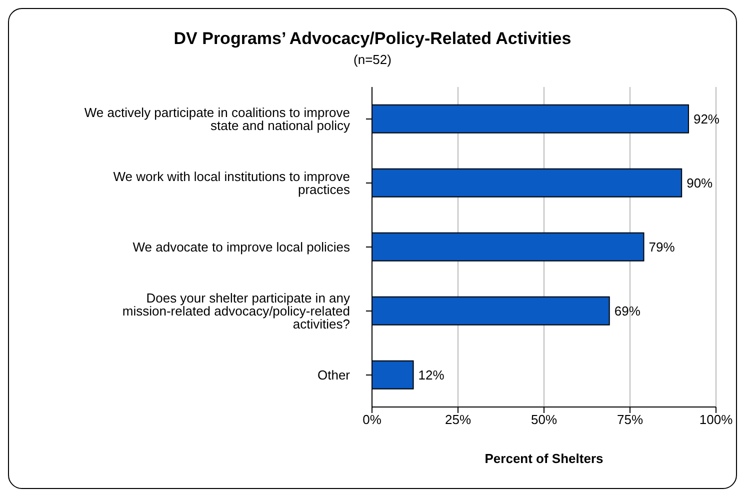 The image size is (745, 497). I want to click on data-label: 79%, so click(662, 247).